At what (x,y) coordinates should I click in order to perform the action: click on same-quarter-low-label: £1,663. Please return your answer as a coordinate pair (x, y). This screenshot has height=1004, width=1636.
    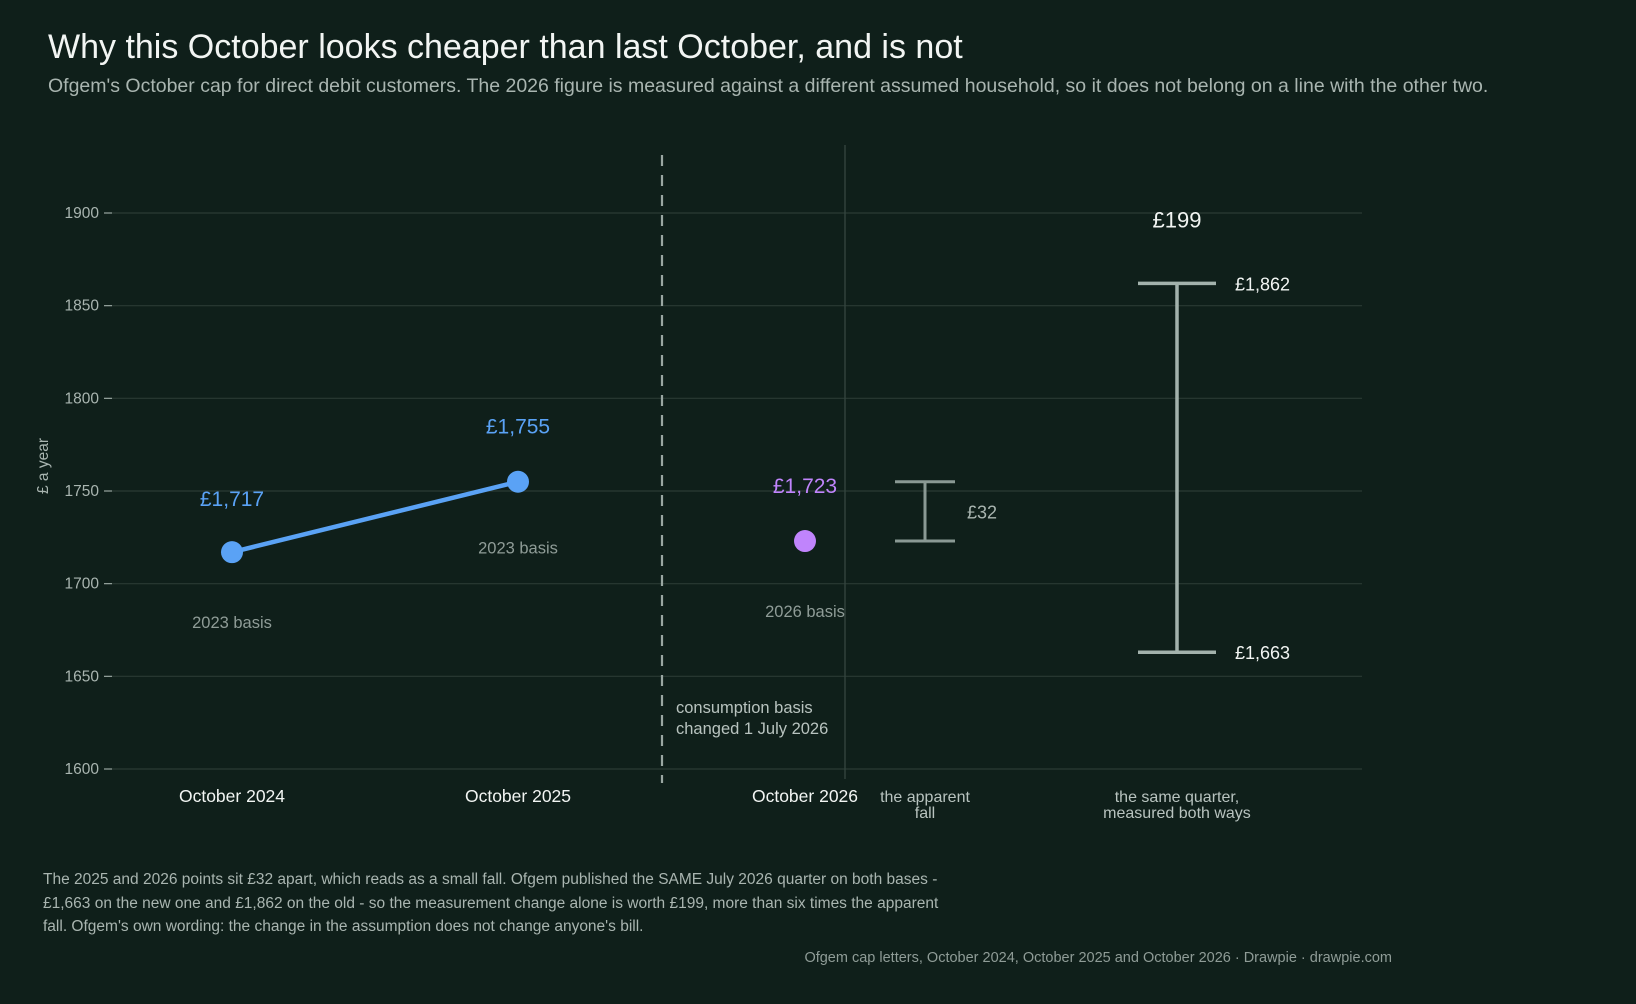
    Looking at the image, I should click on (1262, 653).